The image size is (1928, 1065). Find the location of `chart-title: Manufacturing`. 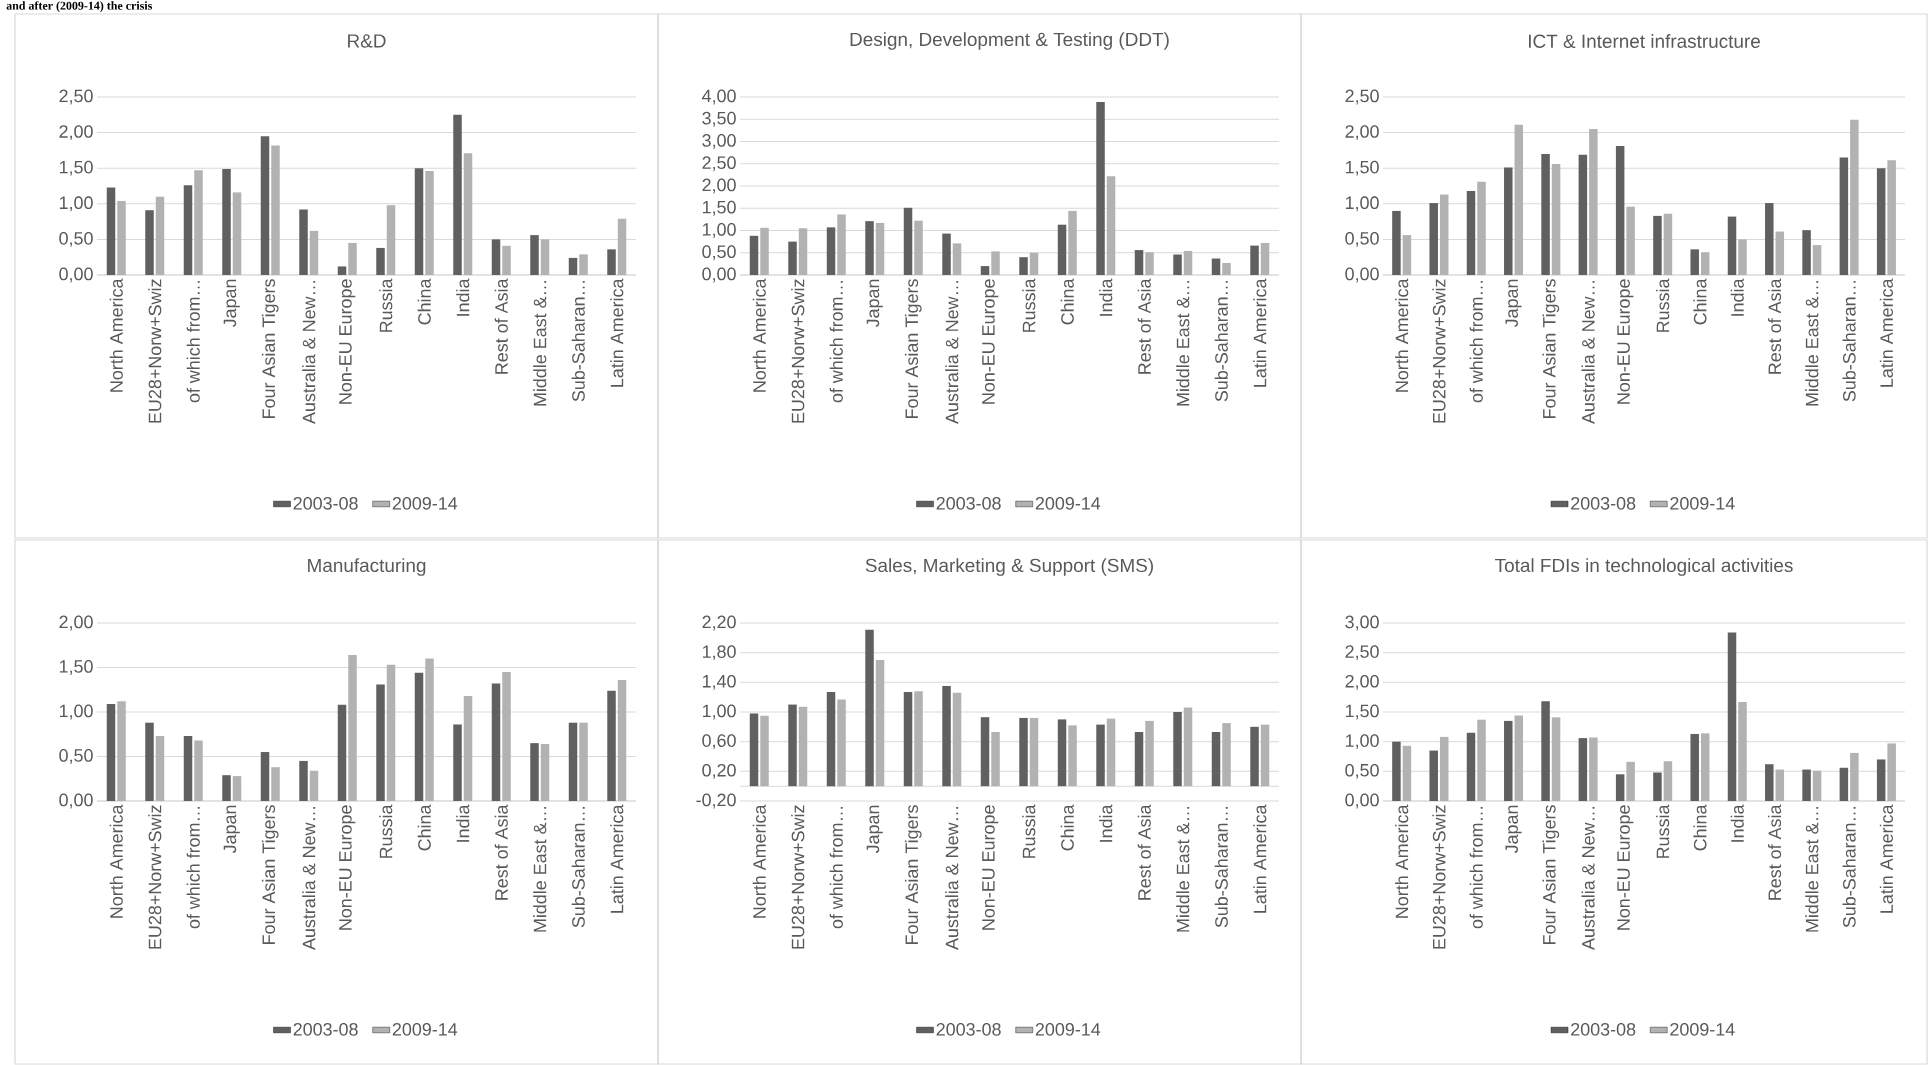

chart-title: Manufacturing is located at coordinates (367, 567).